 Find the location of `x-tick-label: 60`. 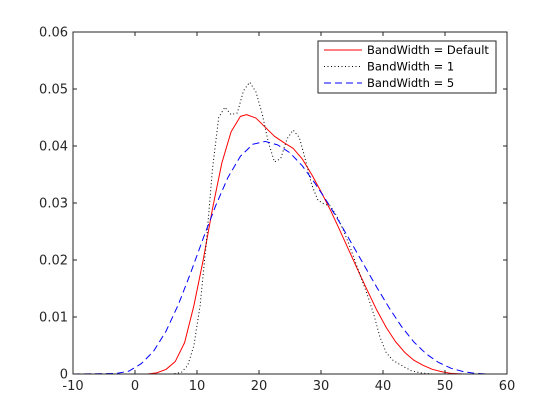

x-tick-label: 60 is located at coordinates (507, 386).